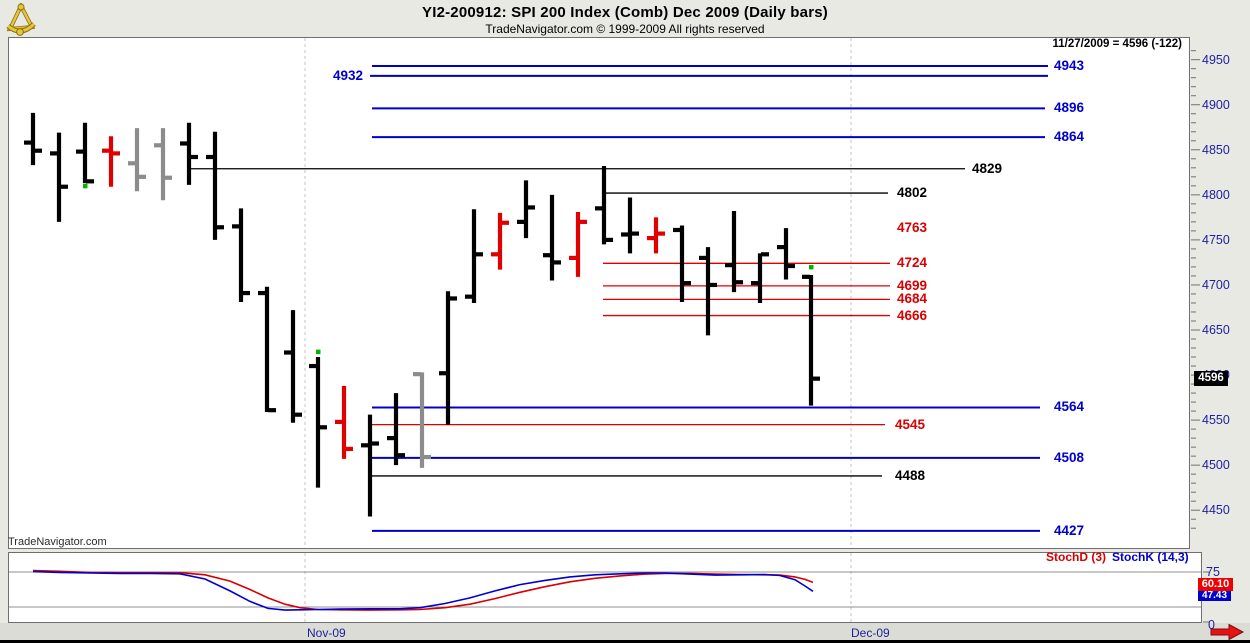  What do you see at coordinates (1213, 572) in the screenshot?
I see `stoch-axis-label: 75` at bounding box center [1213, 572].